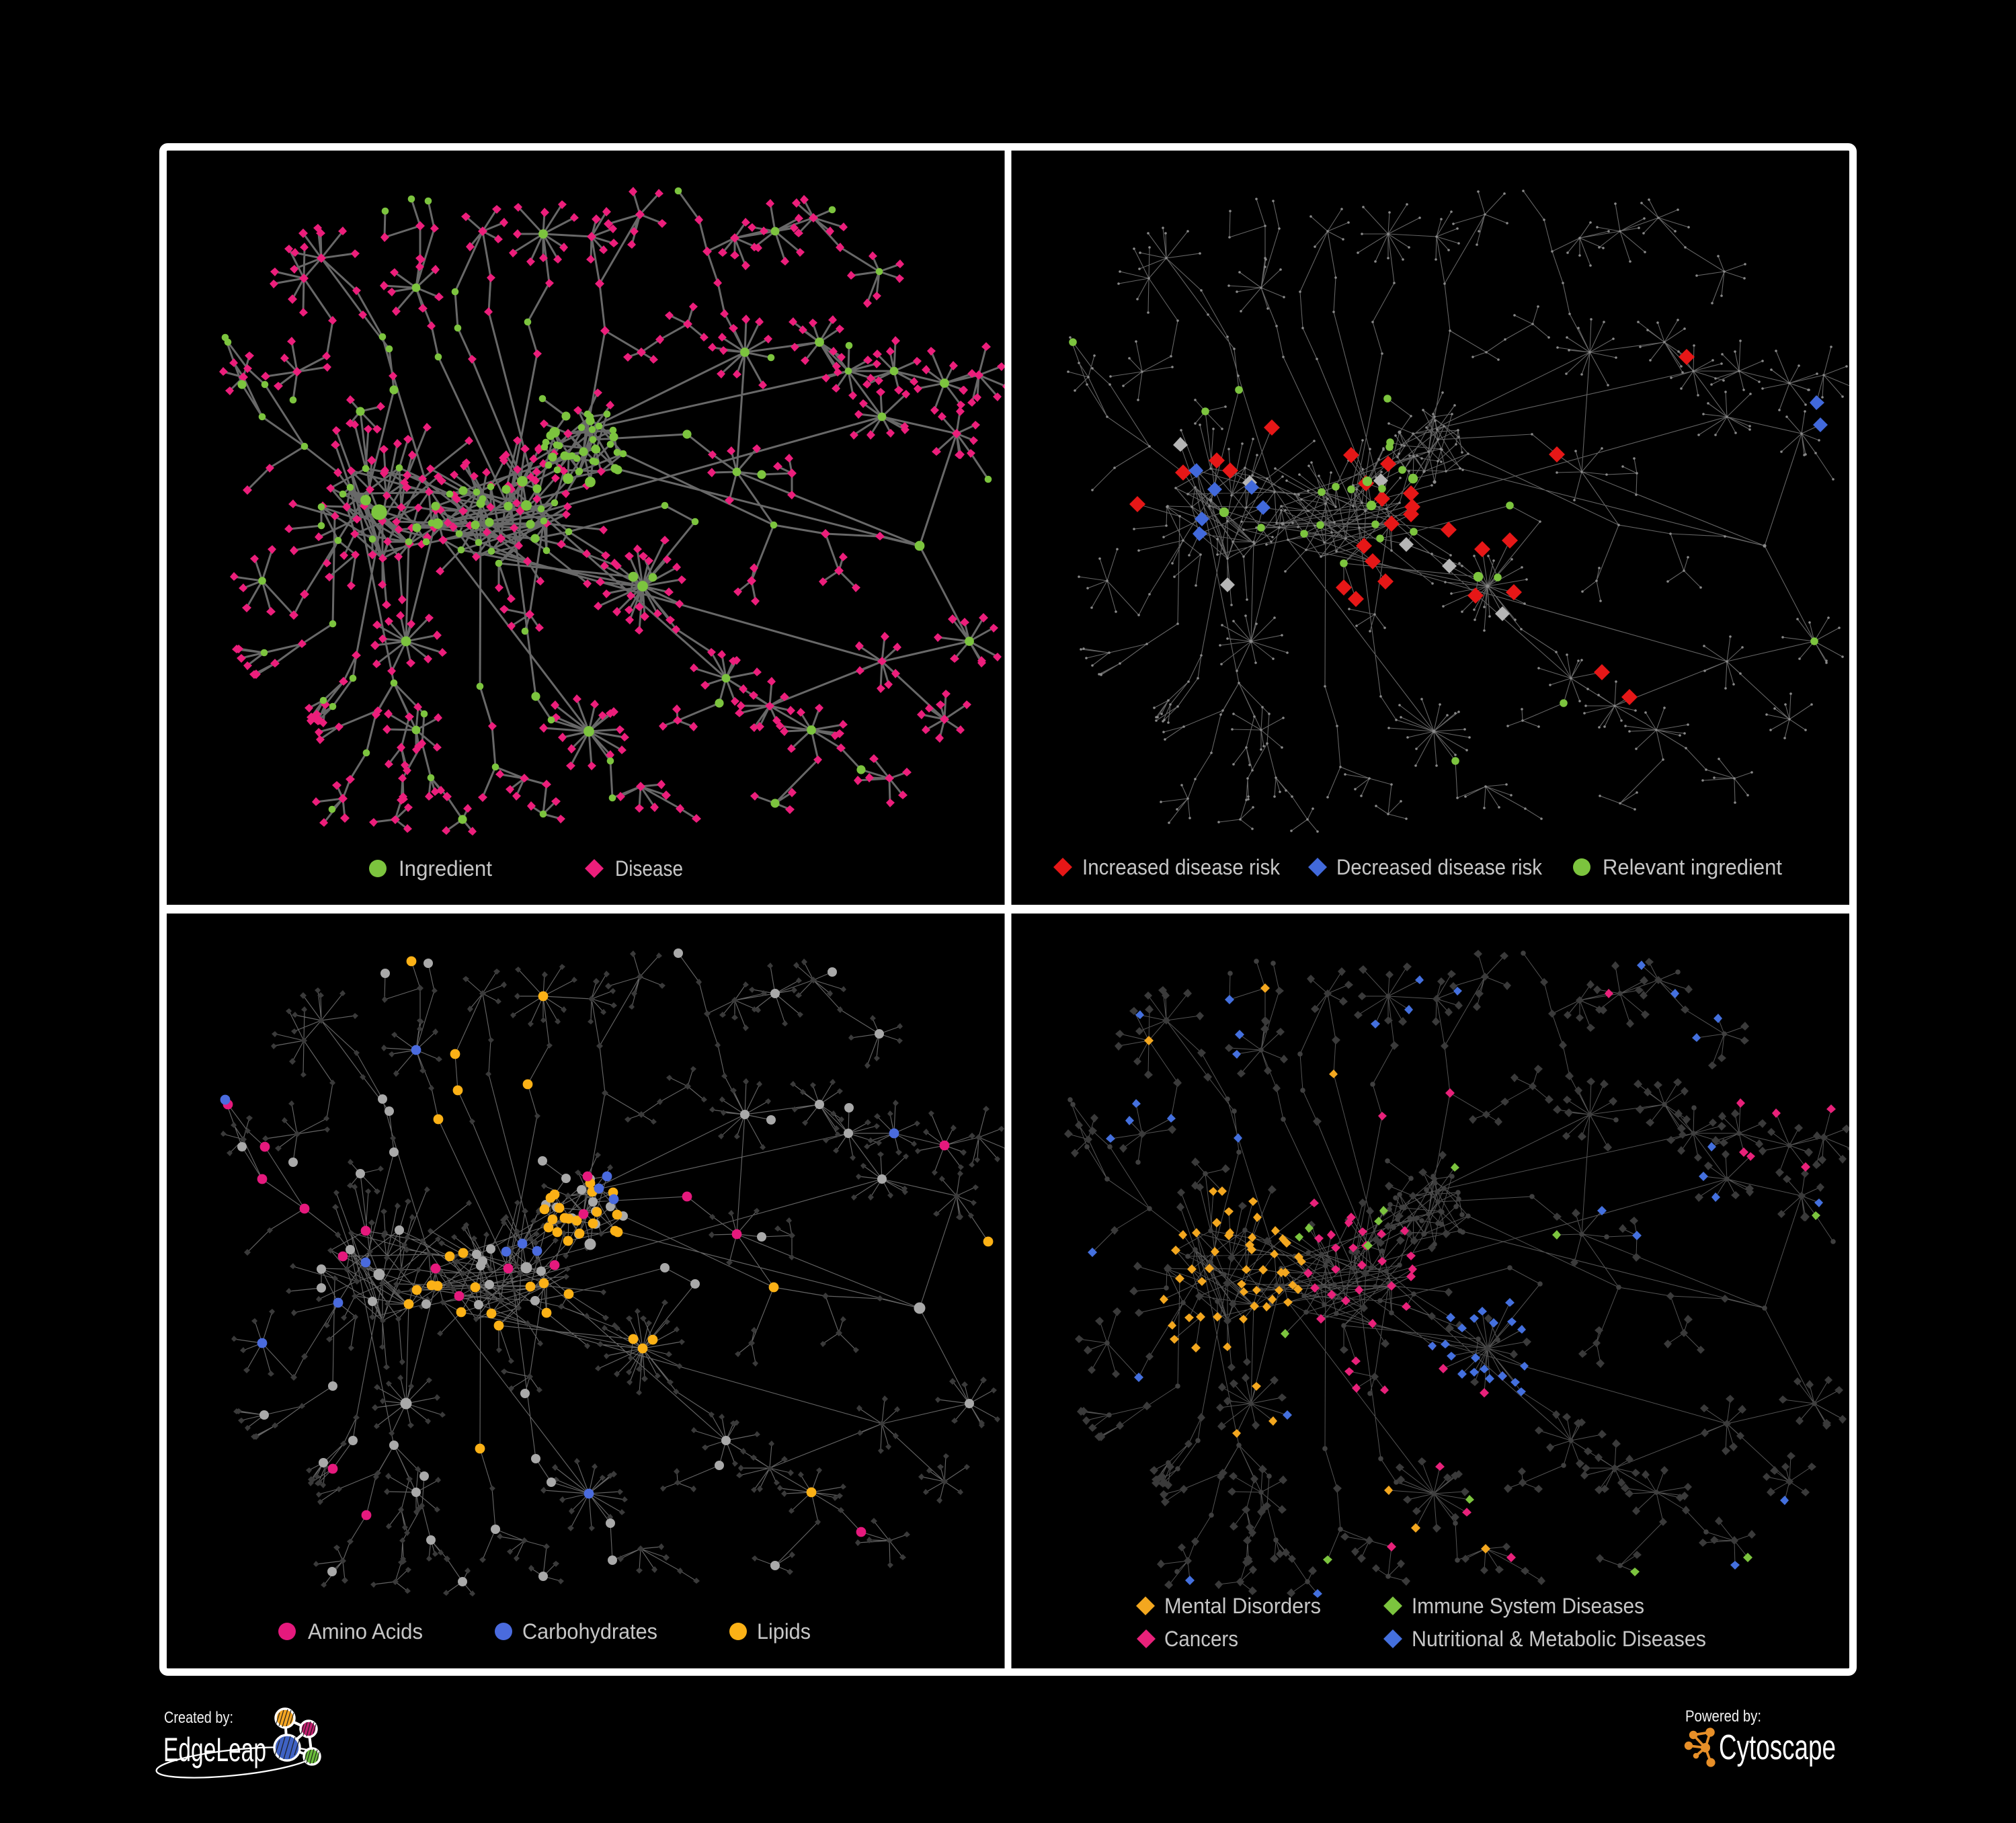  I want to click on svg-text: Created by:, so click(198, 1718).